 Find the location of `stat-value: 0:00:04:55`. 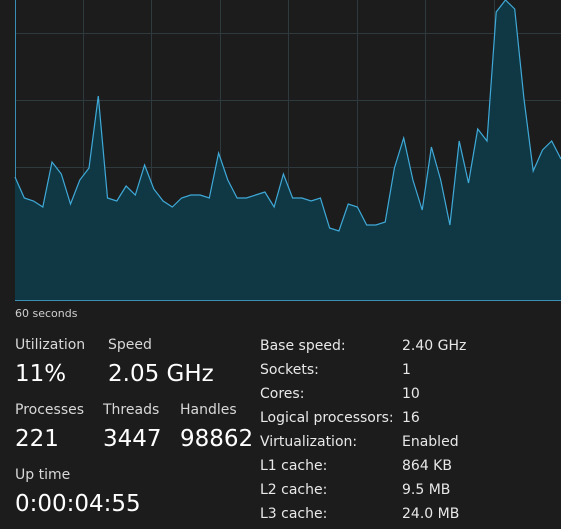

stat-value: 0:00:04:55 is located at coordinates (78, 504).